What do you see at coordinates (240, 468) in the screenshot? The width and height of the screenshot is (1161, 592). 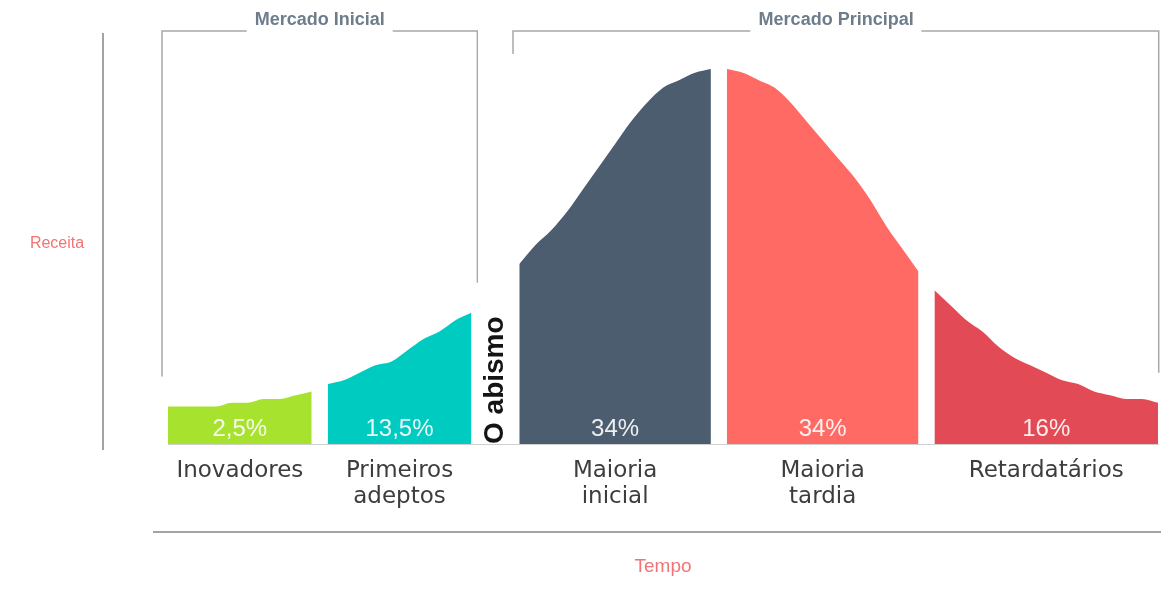 I see `series-label: Inovadores` at bounding box center [240, 468].